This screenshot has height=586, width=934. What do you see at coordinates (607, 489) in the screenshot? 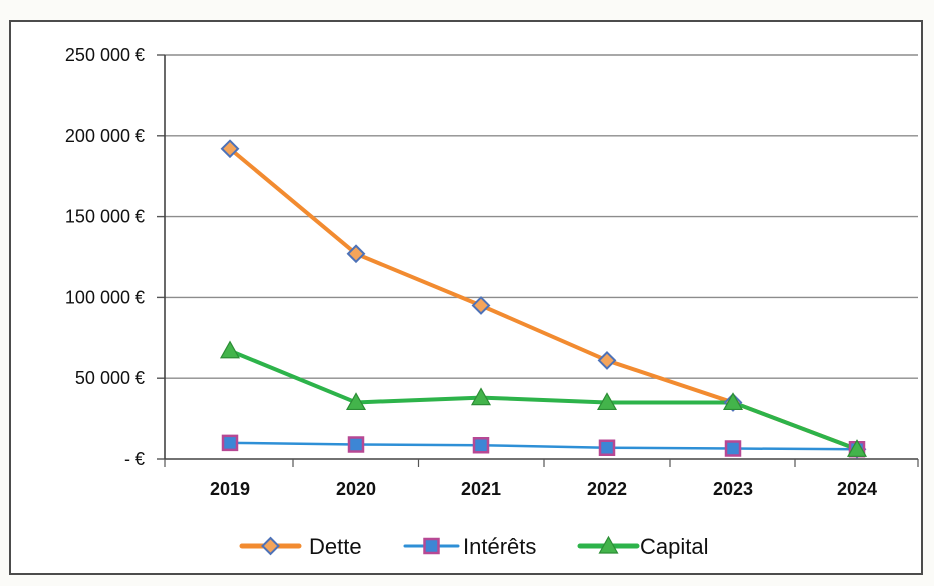
I see `x-tick-label-2022: 2022` at bounding box center [607, 489].